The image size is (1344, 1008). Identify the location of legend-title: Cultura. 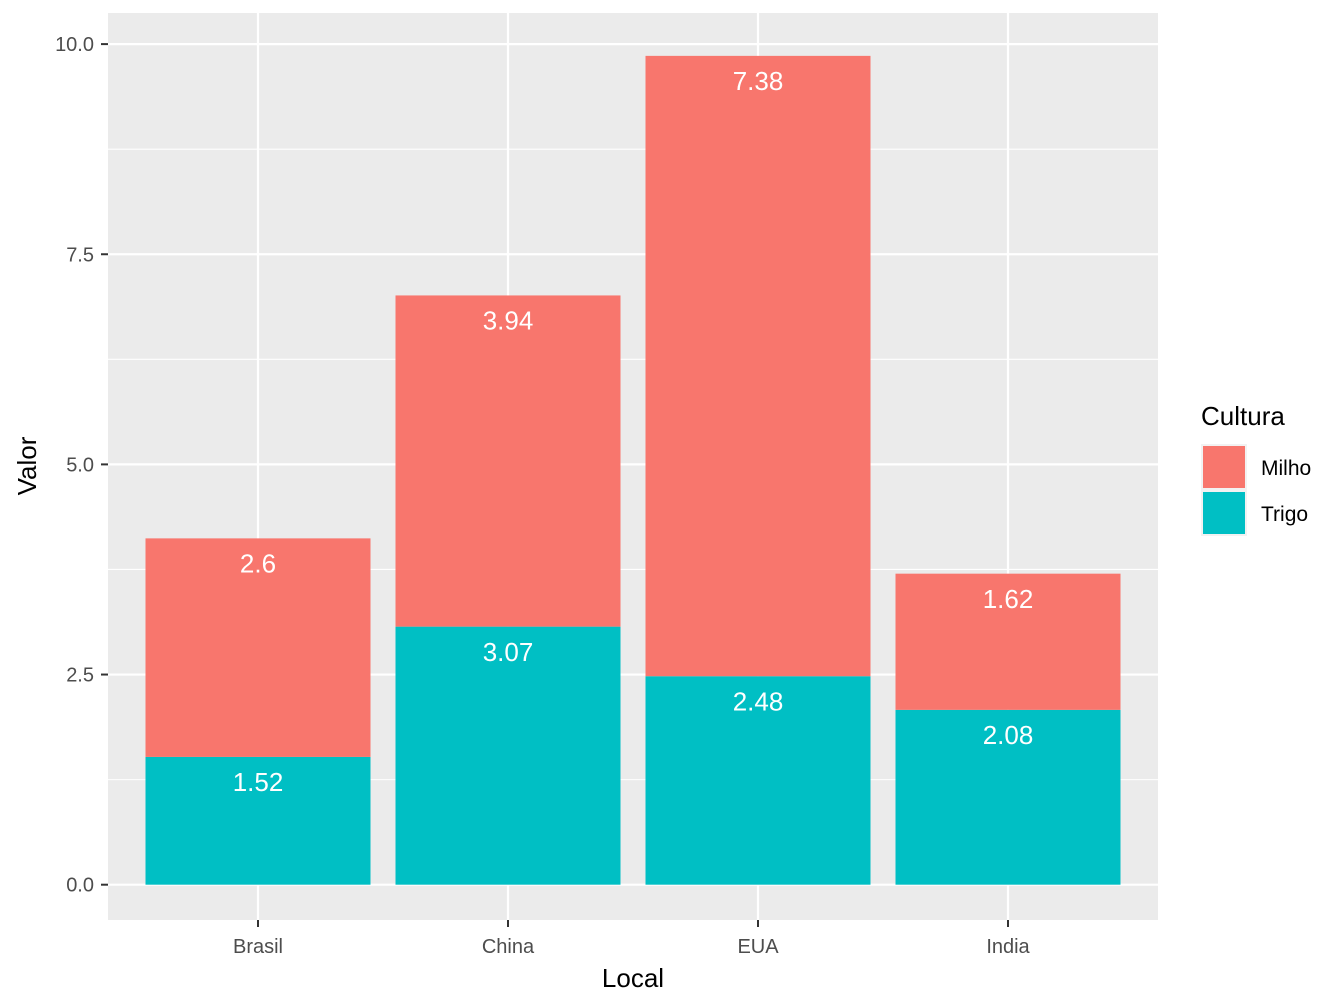
(1243, 416).